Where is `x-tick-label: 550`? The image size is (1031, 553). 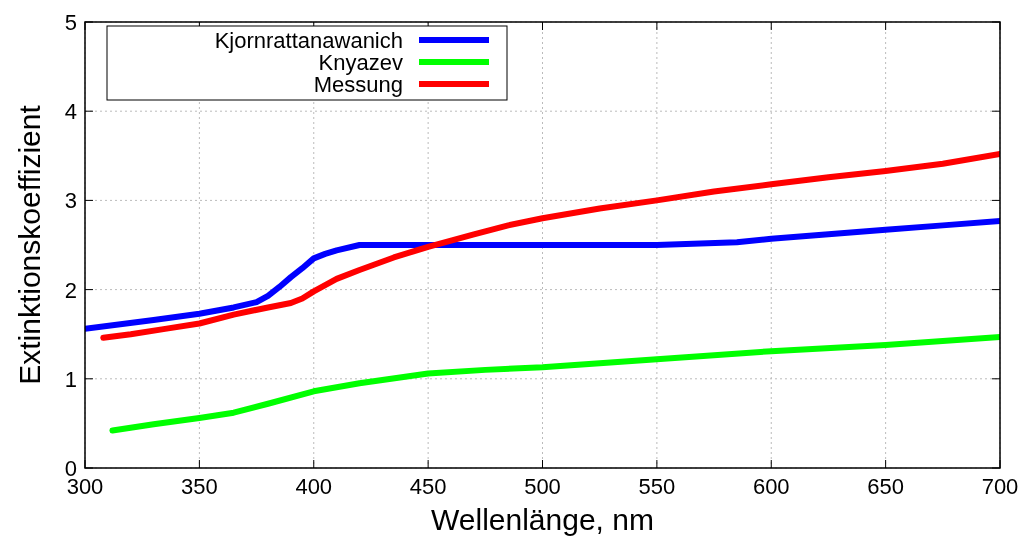
x-tick-label: 550 is located at coordinates (657, 486).